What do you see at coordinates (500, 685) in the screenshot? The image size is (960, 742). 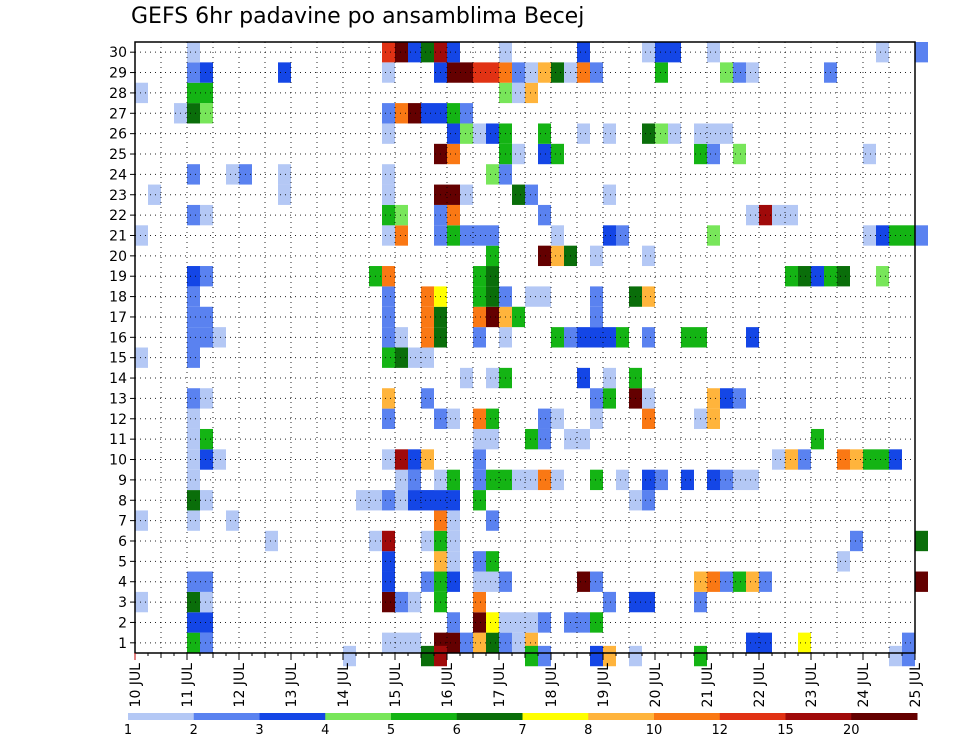 I see `x-tick-label: 17 JUL` at bounding box center [500, 685].